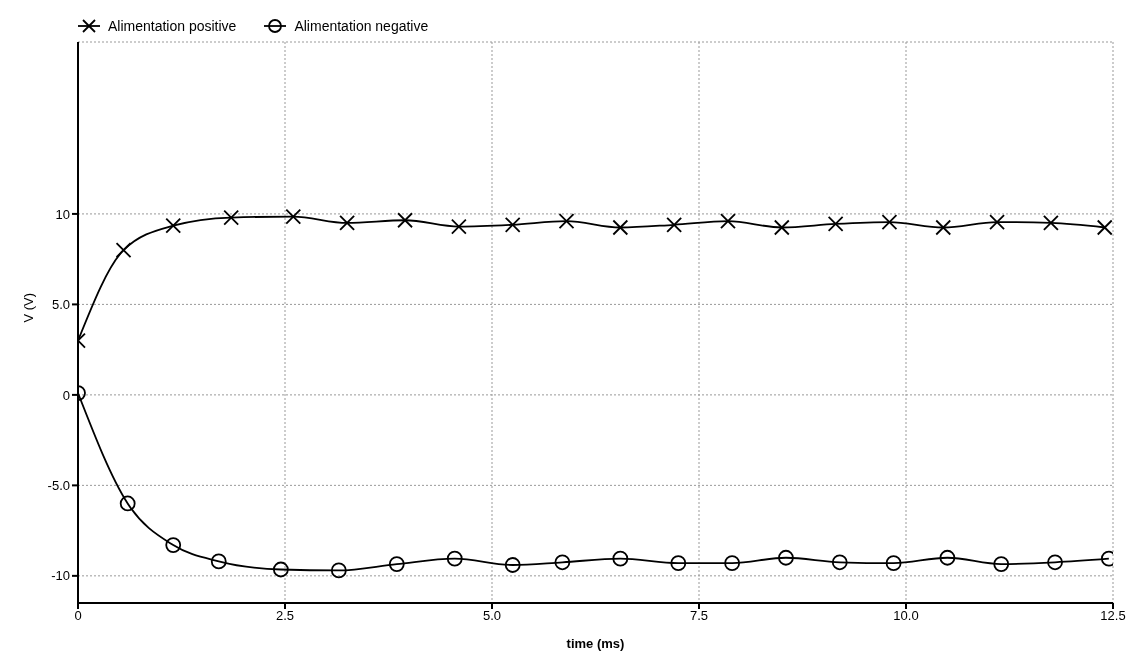 This screenshot has width=1141, height=669. I want to click on y-tick-label: -5.0, so click(58, 485).